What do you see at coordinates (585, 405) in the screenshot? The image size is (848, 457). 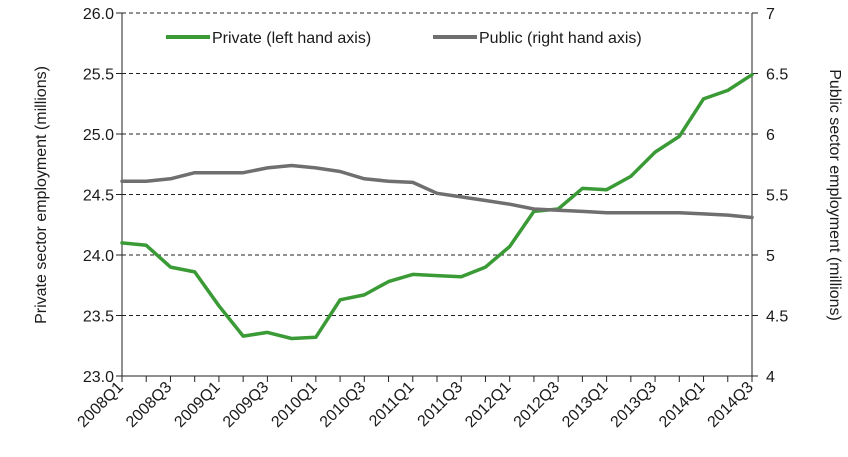 I see `x-tick-label: 2013Q1` at bounding box center [585, 405].